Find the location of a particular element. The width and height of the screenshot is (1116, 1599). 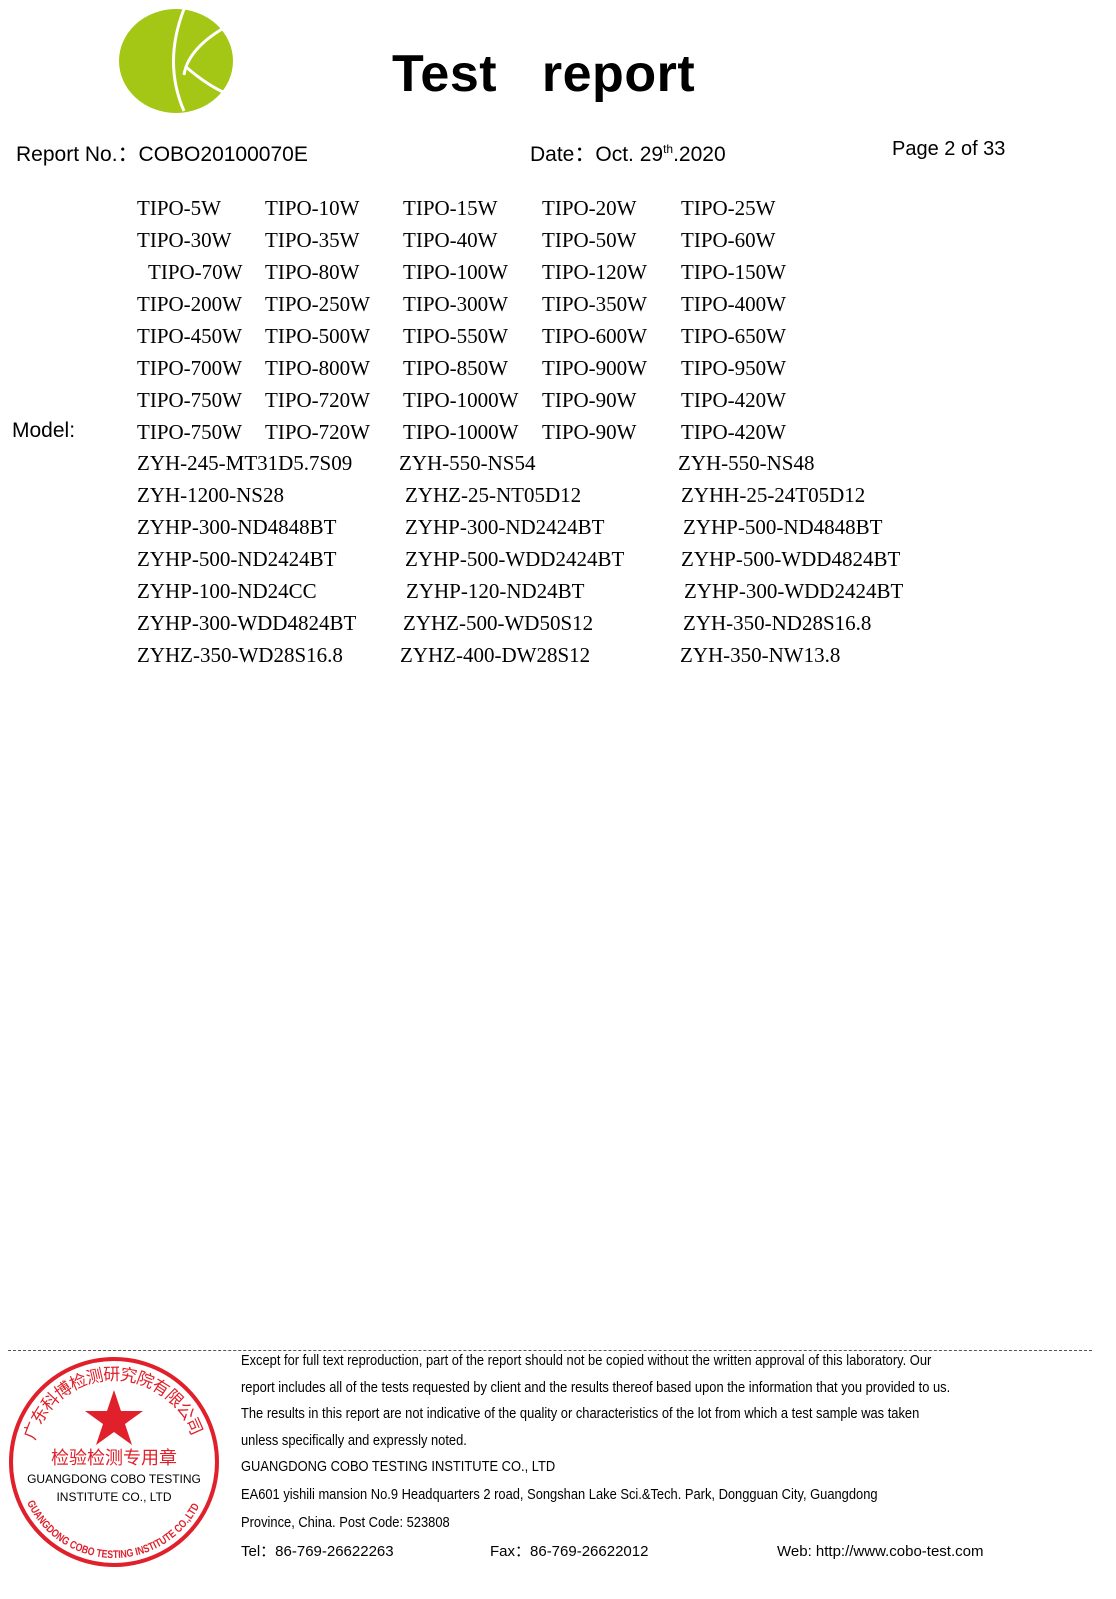

report-number-value: COBO20100070E is located at coordinates (223, 154).